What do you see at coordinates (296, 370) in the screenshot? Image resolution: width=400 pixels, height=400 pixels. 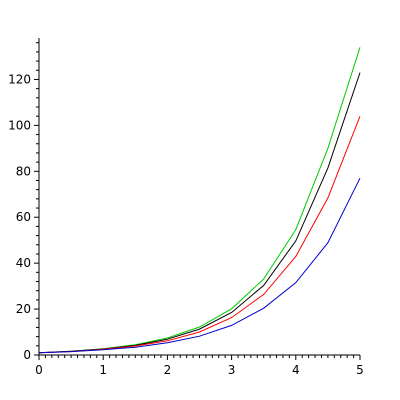 I see `x-tick-label: 4` at bounding box center [296, 370].